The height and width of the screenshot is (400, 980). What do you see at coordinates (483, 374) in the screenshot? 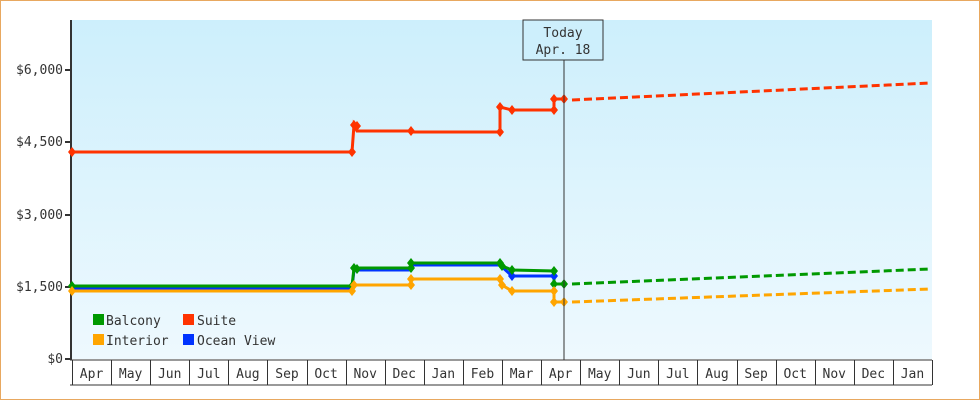
I see `x-tick-label: Feb` at bounding box center [483, 374].